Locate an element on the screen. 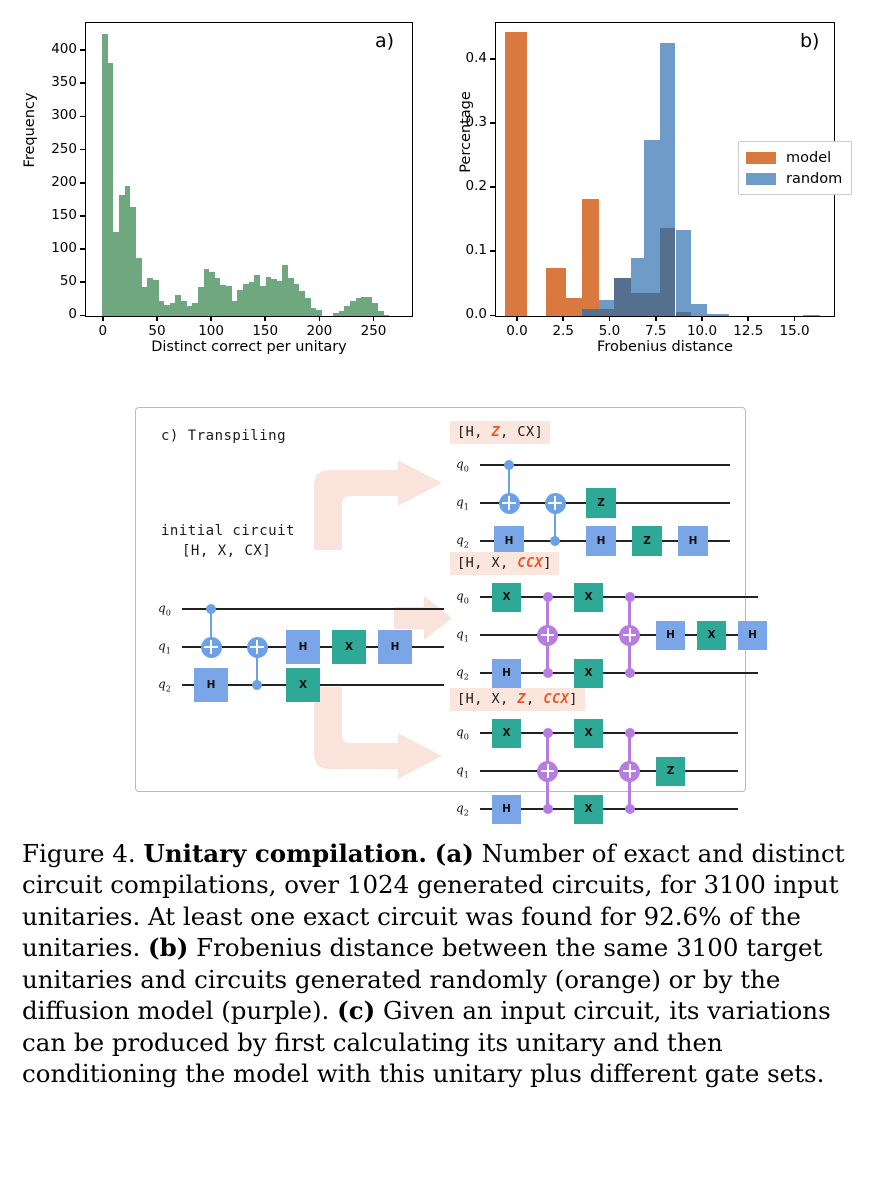 The width and height of the screenshot is (878, 1188). qubit-wire-q1 is located at coordinates (609, 771).